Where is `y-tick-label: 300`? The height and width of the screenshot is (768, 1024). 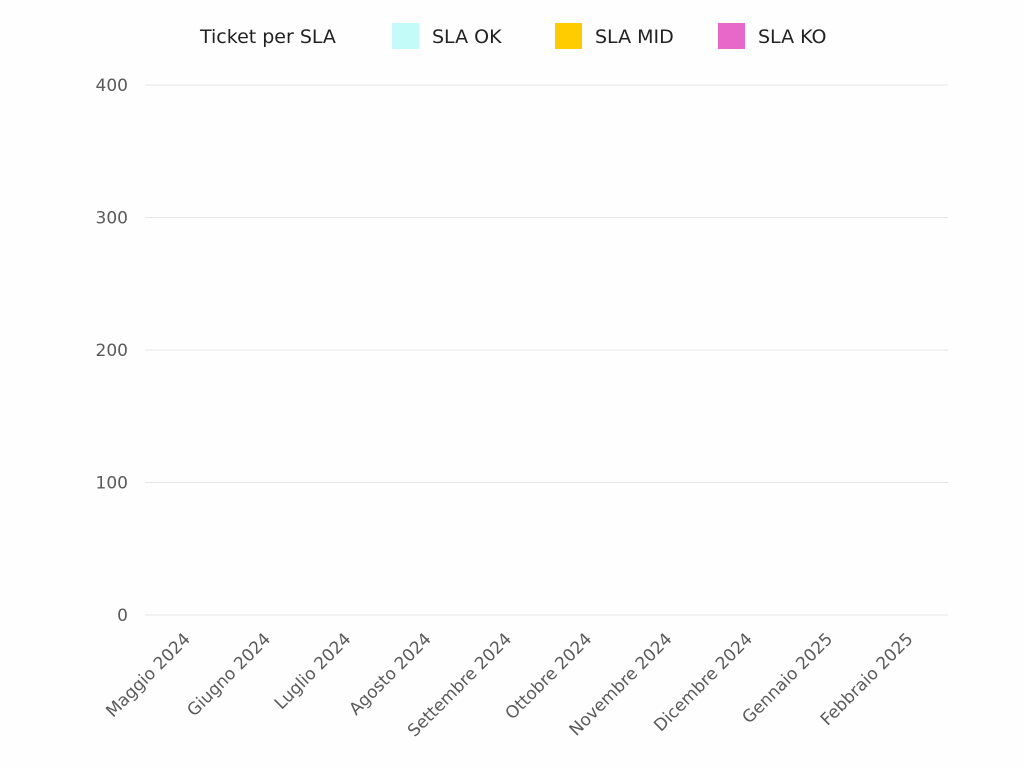
y-tick-label: 300 is located at coordinates (112, 219).